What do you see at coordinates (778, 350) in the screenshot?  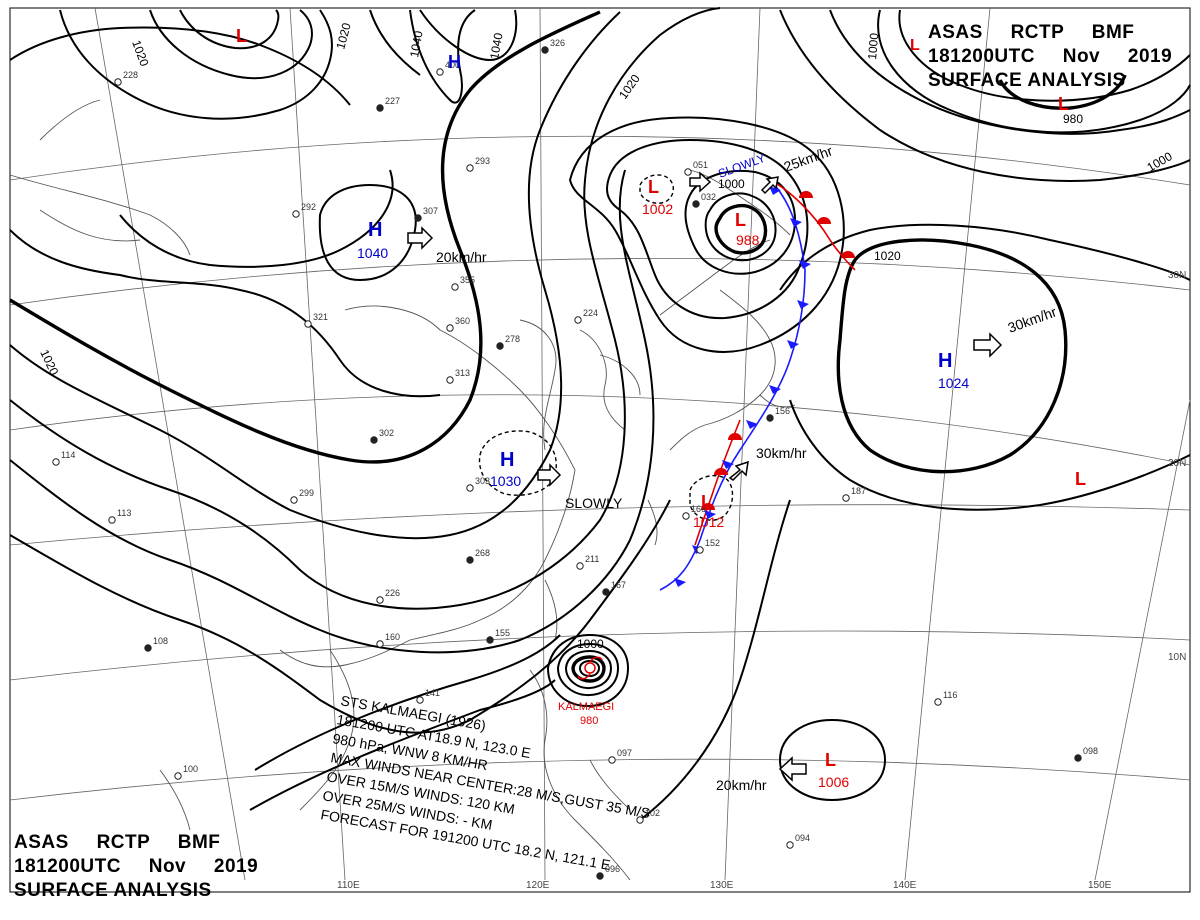 I see `warm-front-bumps` at bounding box center [778, 350].